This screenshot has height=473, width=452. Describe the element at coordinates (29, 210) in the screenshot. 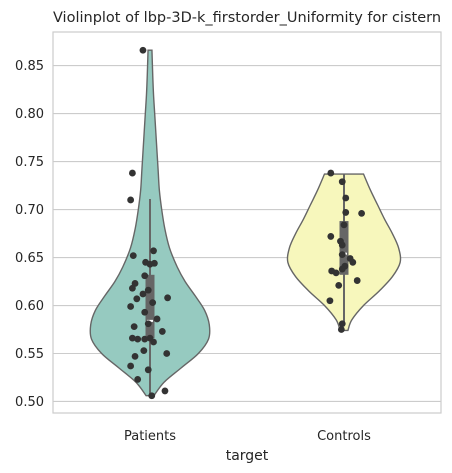

I see `y-tick-label: 0.70` at that location.